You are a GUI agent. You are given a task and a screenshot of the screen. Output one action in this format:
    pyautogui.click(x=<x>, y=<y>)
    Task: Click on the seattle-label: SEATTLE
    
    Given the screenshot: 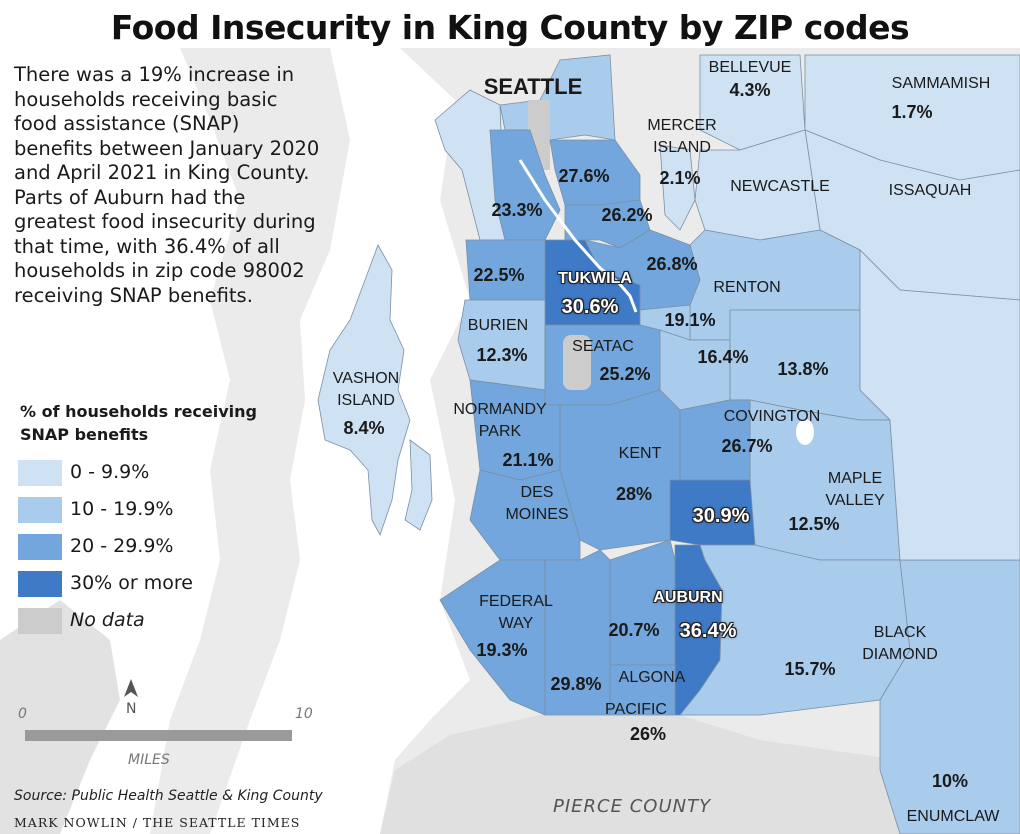 What is the action you would take?
    pyautogui.click(x=533, y=86)
    